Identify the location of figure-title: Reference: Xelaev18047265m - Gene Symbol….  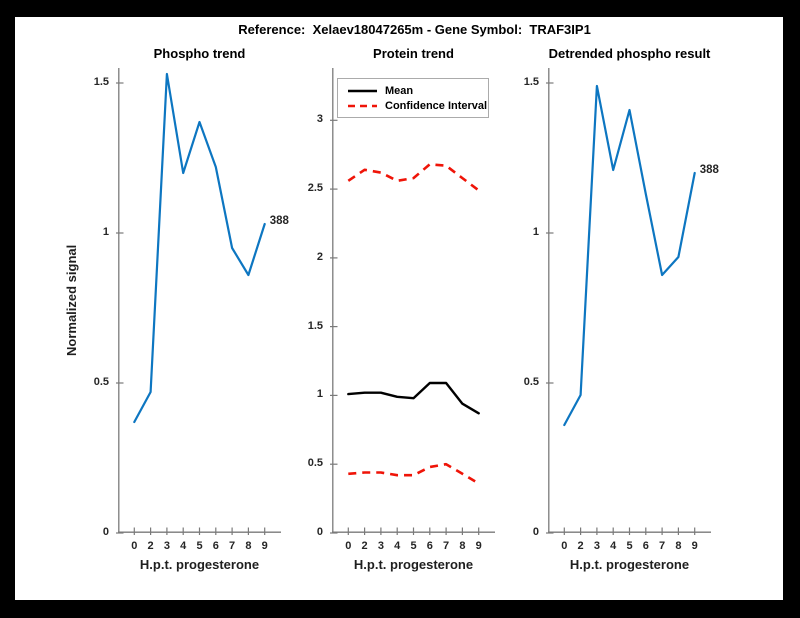
(414, 29).